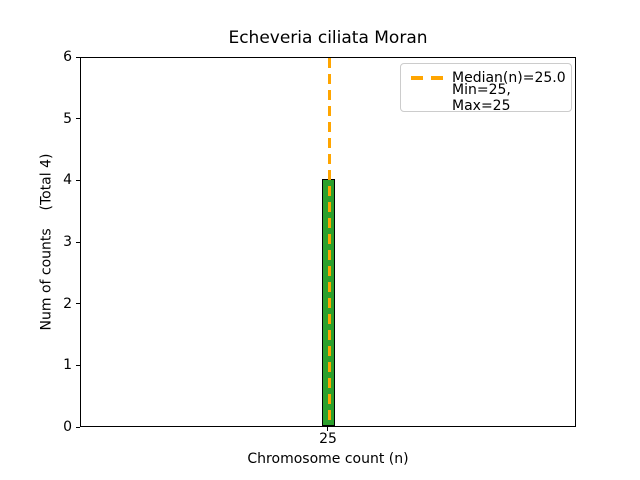 Image resolution: width=640 pixels, height=480 pixels. I want to click on legend-label-minmax: Min=25, Max=25, so click(481, 98).